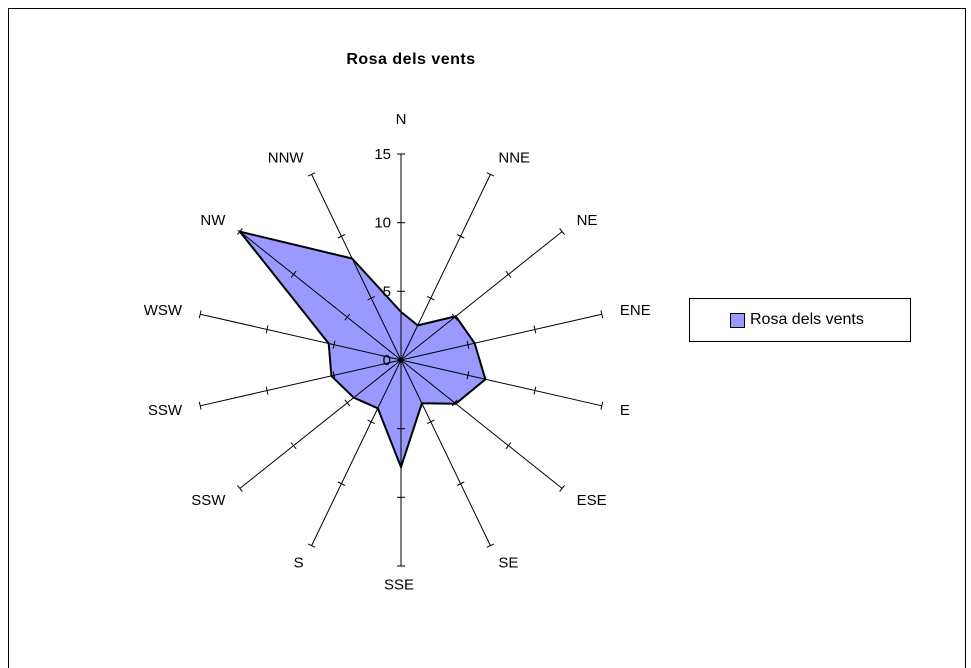 Image resolution: width=971 pixels, height=668 pixels. I want to click on direction-label: NW, so click(213, 220).